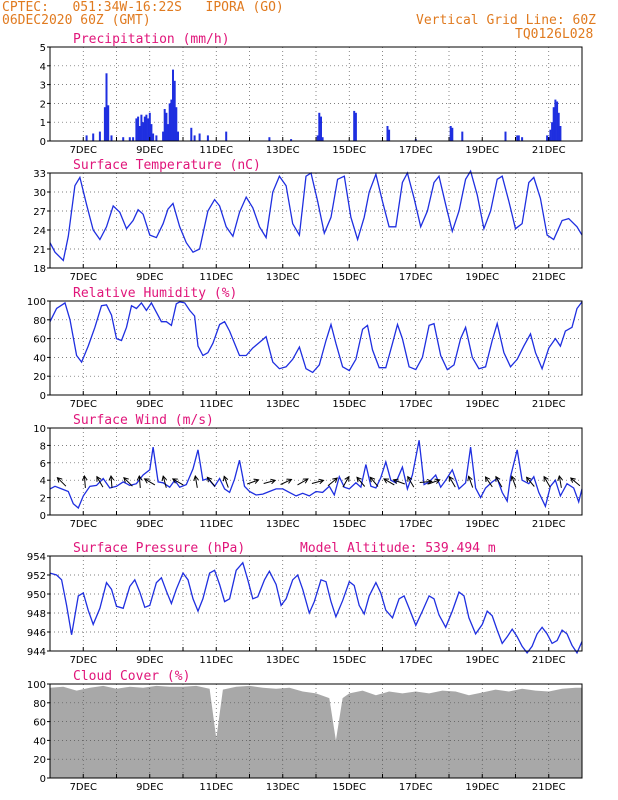  What do you see at coordinates (554, 34) in the screenshot?
I see `header-model-code: TQ0126L028` at bounding box center [554, 34].